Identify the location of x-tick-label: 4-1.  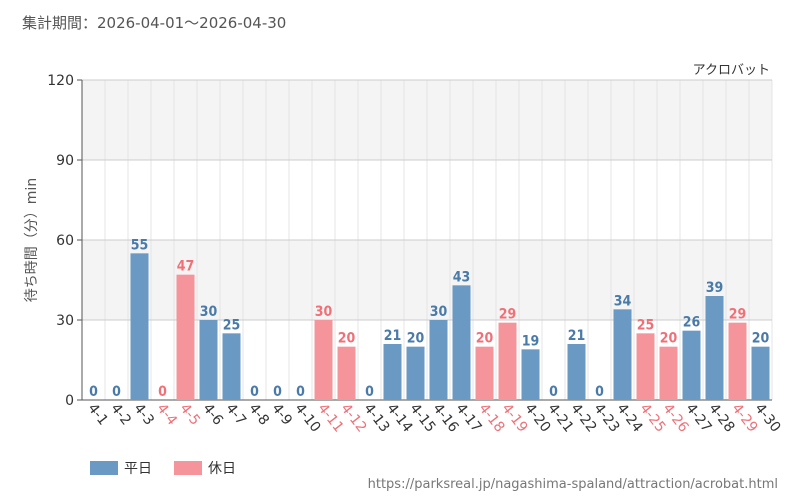
(97, 415).